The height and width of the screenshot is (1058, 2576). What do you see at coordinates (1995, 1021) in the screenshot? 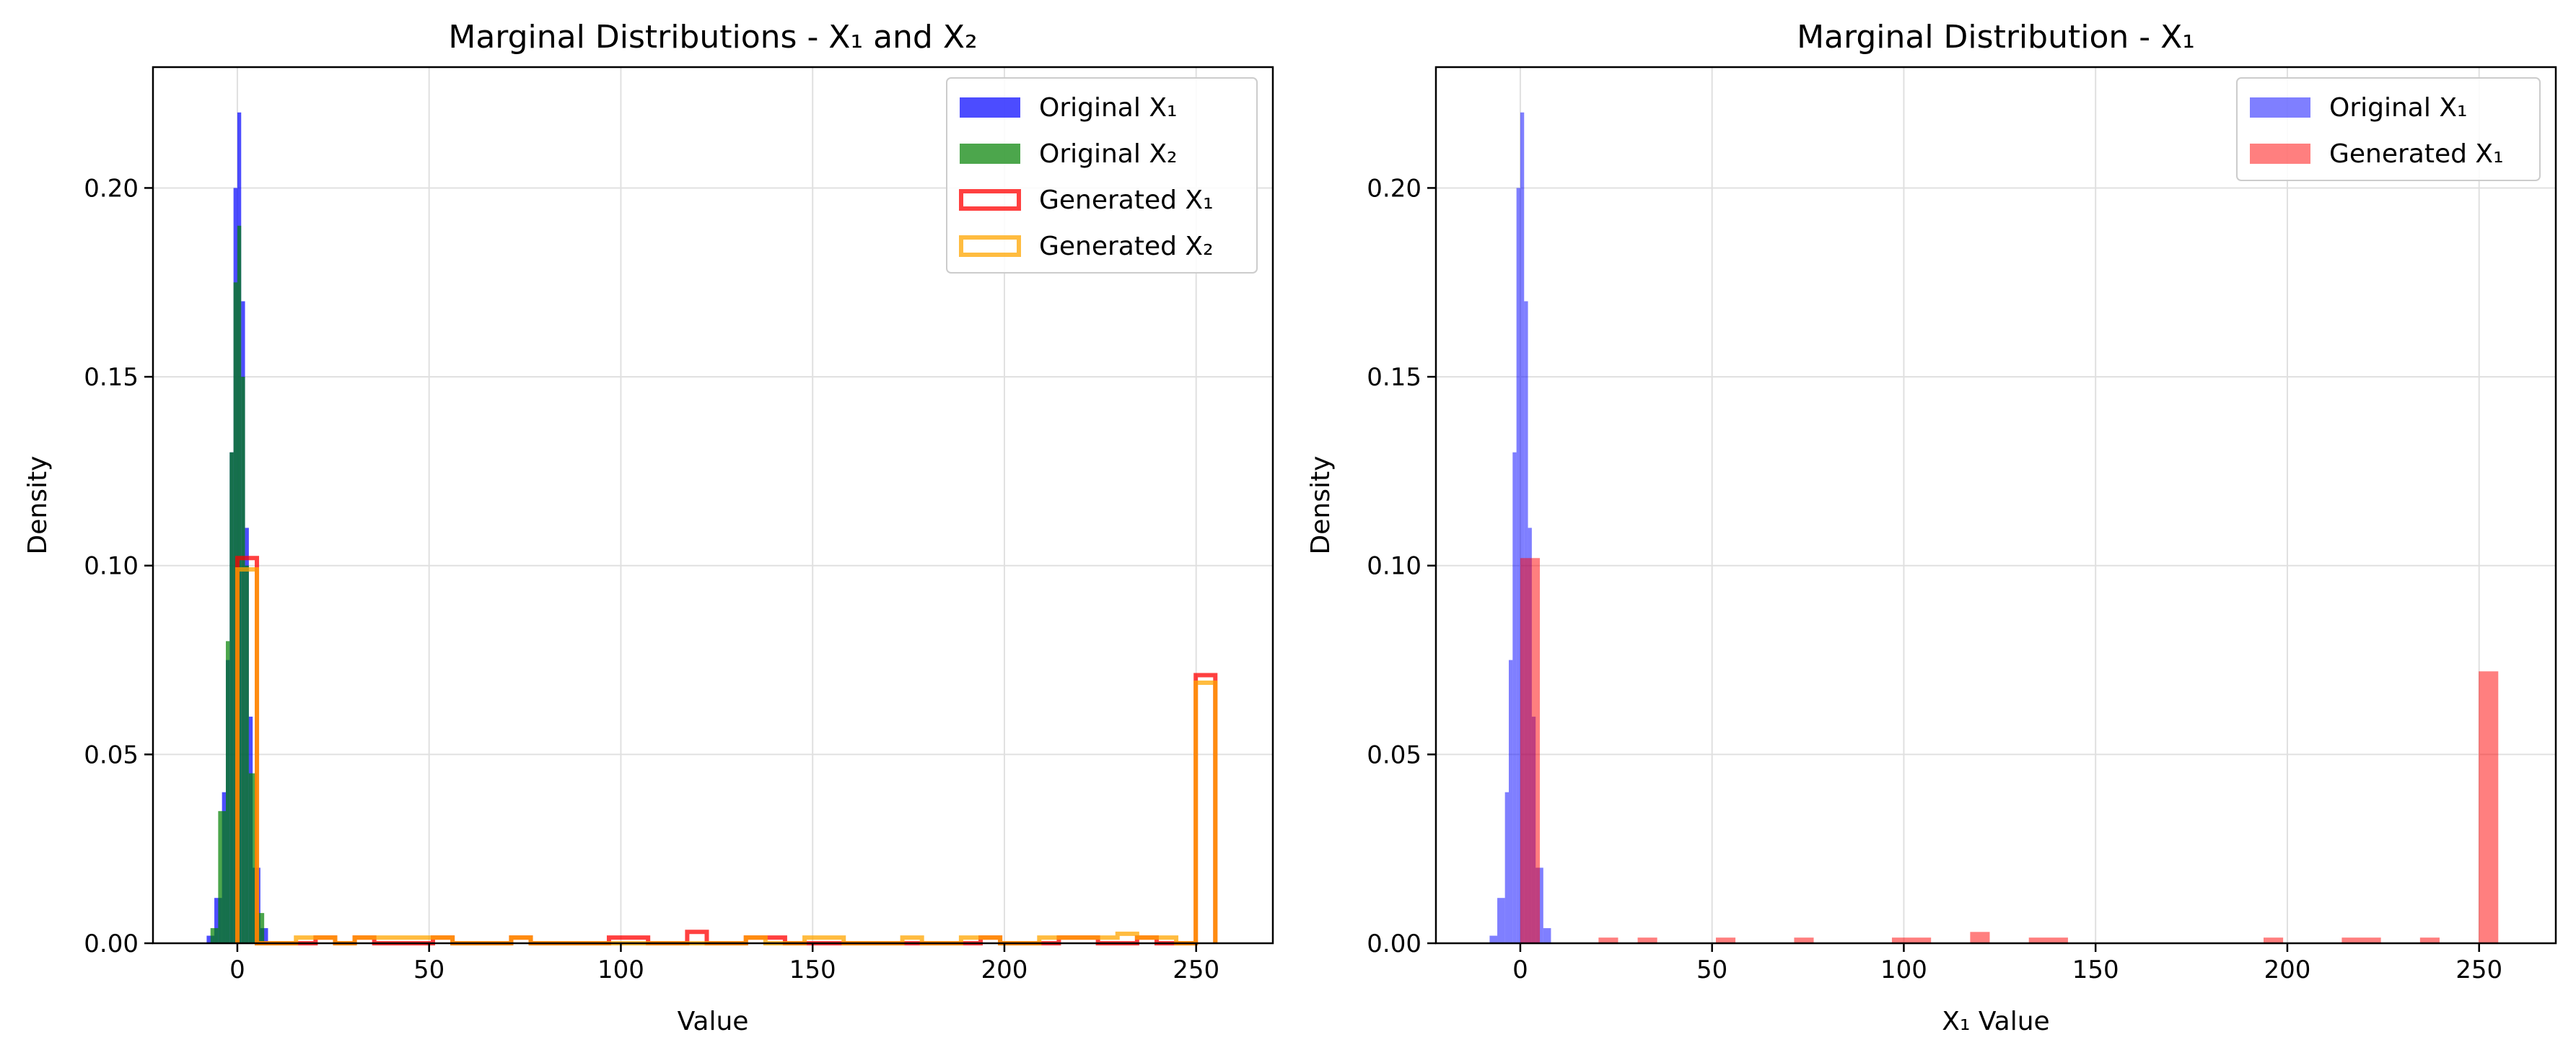
I see `right-x-axis-label: X₁ Value` at bounding box center [1995, 1021].